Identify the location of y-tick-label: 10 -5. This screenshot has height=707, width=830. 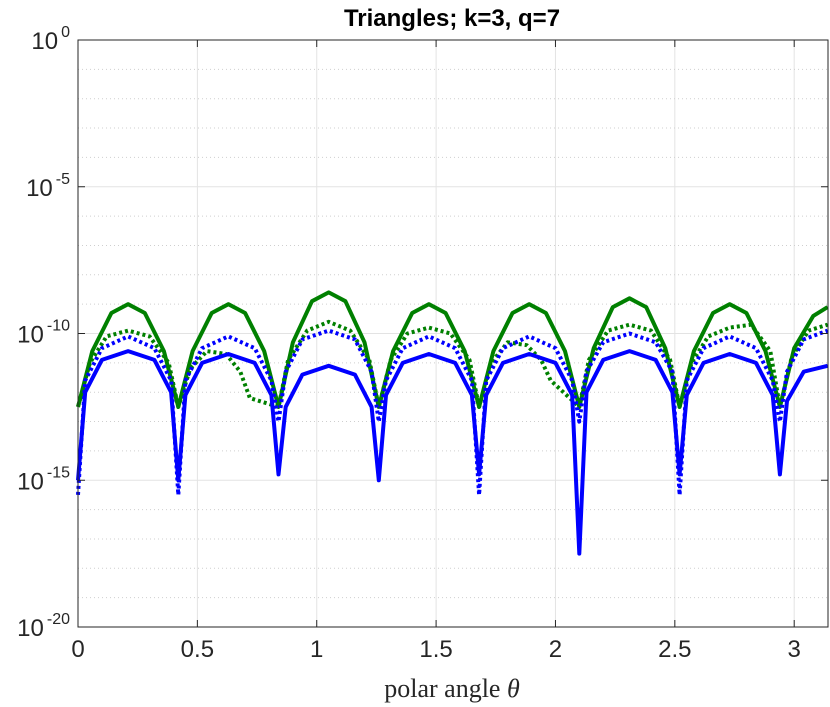
(48, 186).